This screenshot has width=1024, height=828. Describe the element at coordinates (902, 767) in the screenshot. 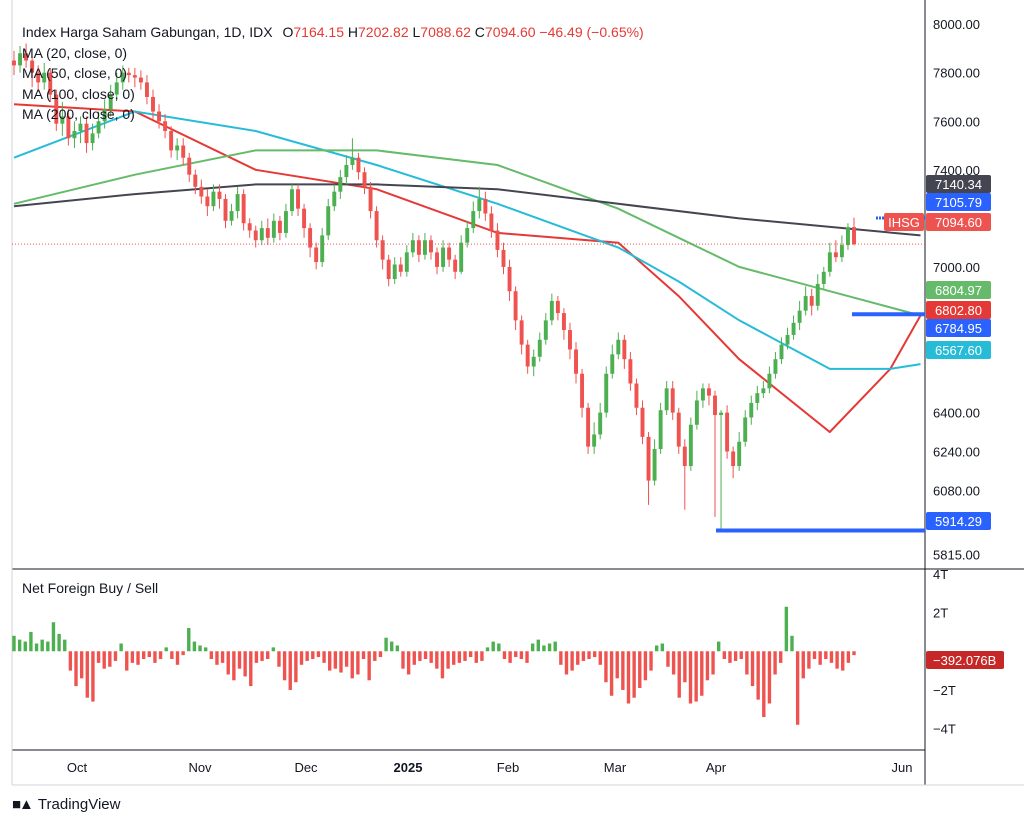

I see `time-tick-label: Jun` at that location.